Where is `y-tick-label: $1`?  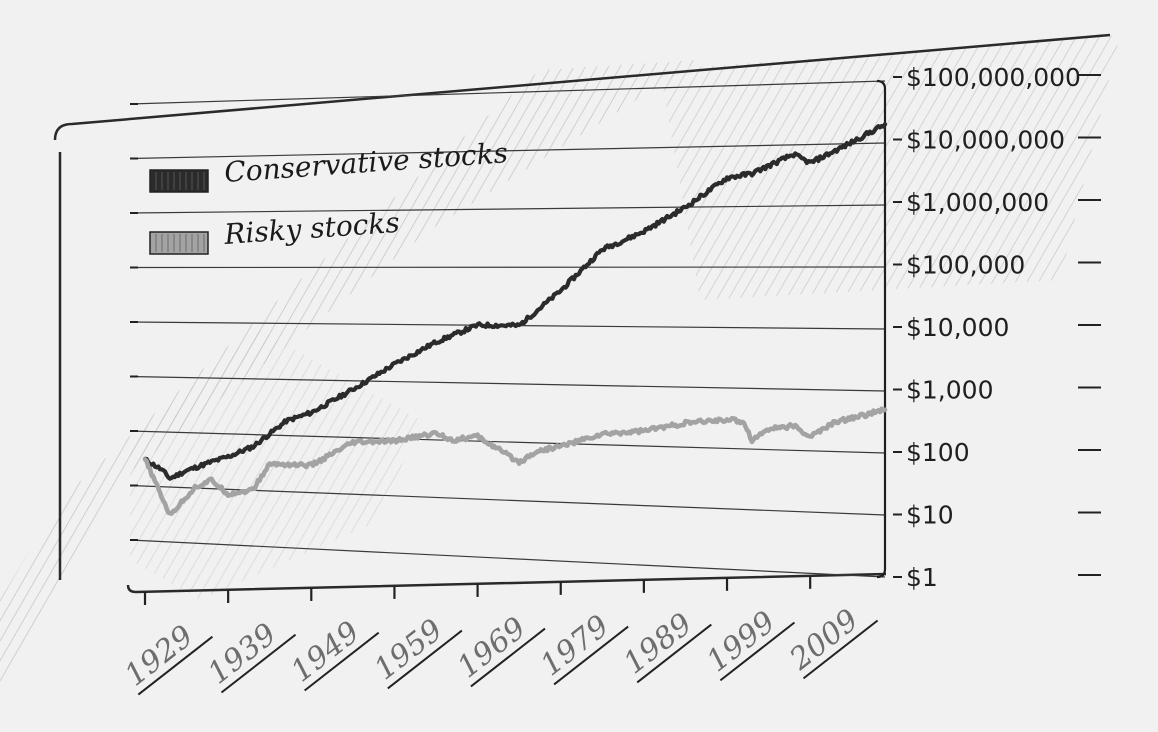 y-tick-label: $1 is located at coordinates (922, 577).